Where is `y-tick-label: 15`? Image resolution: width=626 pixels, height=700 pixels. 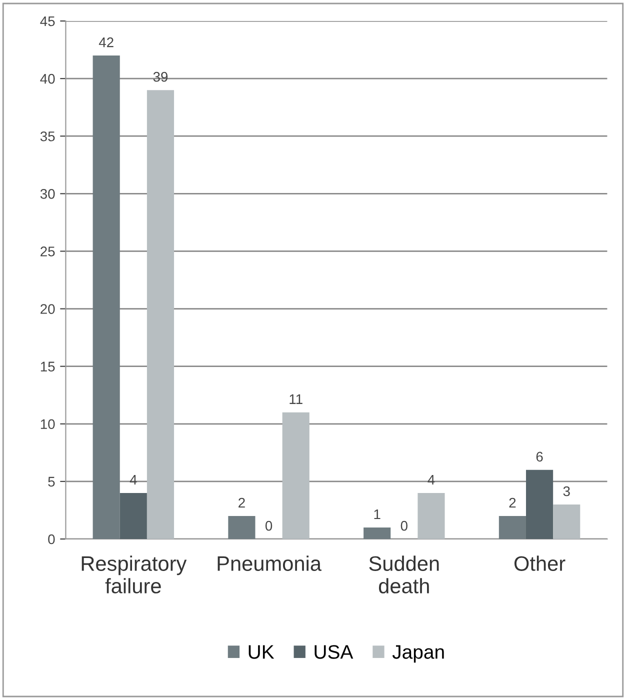 y-tick-label: 15 is located at coordinates (47, 367).